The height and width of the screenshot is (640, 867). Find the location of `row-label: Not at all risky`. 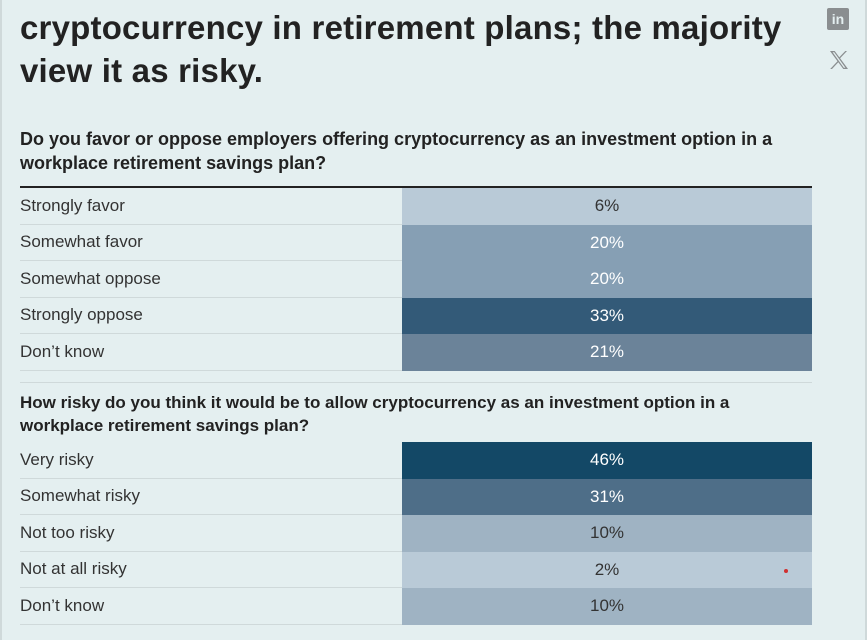

row-label: Not at all risky is located at coordinates (211, 570).